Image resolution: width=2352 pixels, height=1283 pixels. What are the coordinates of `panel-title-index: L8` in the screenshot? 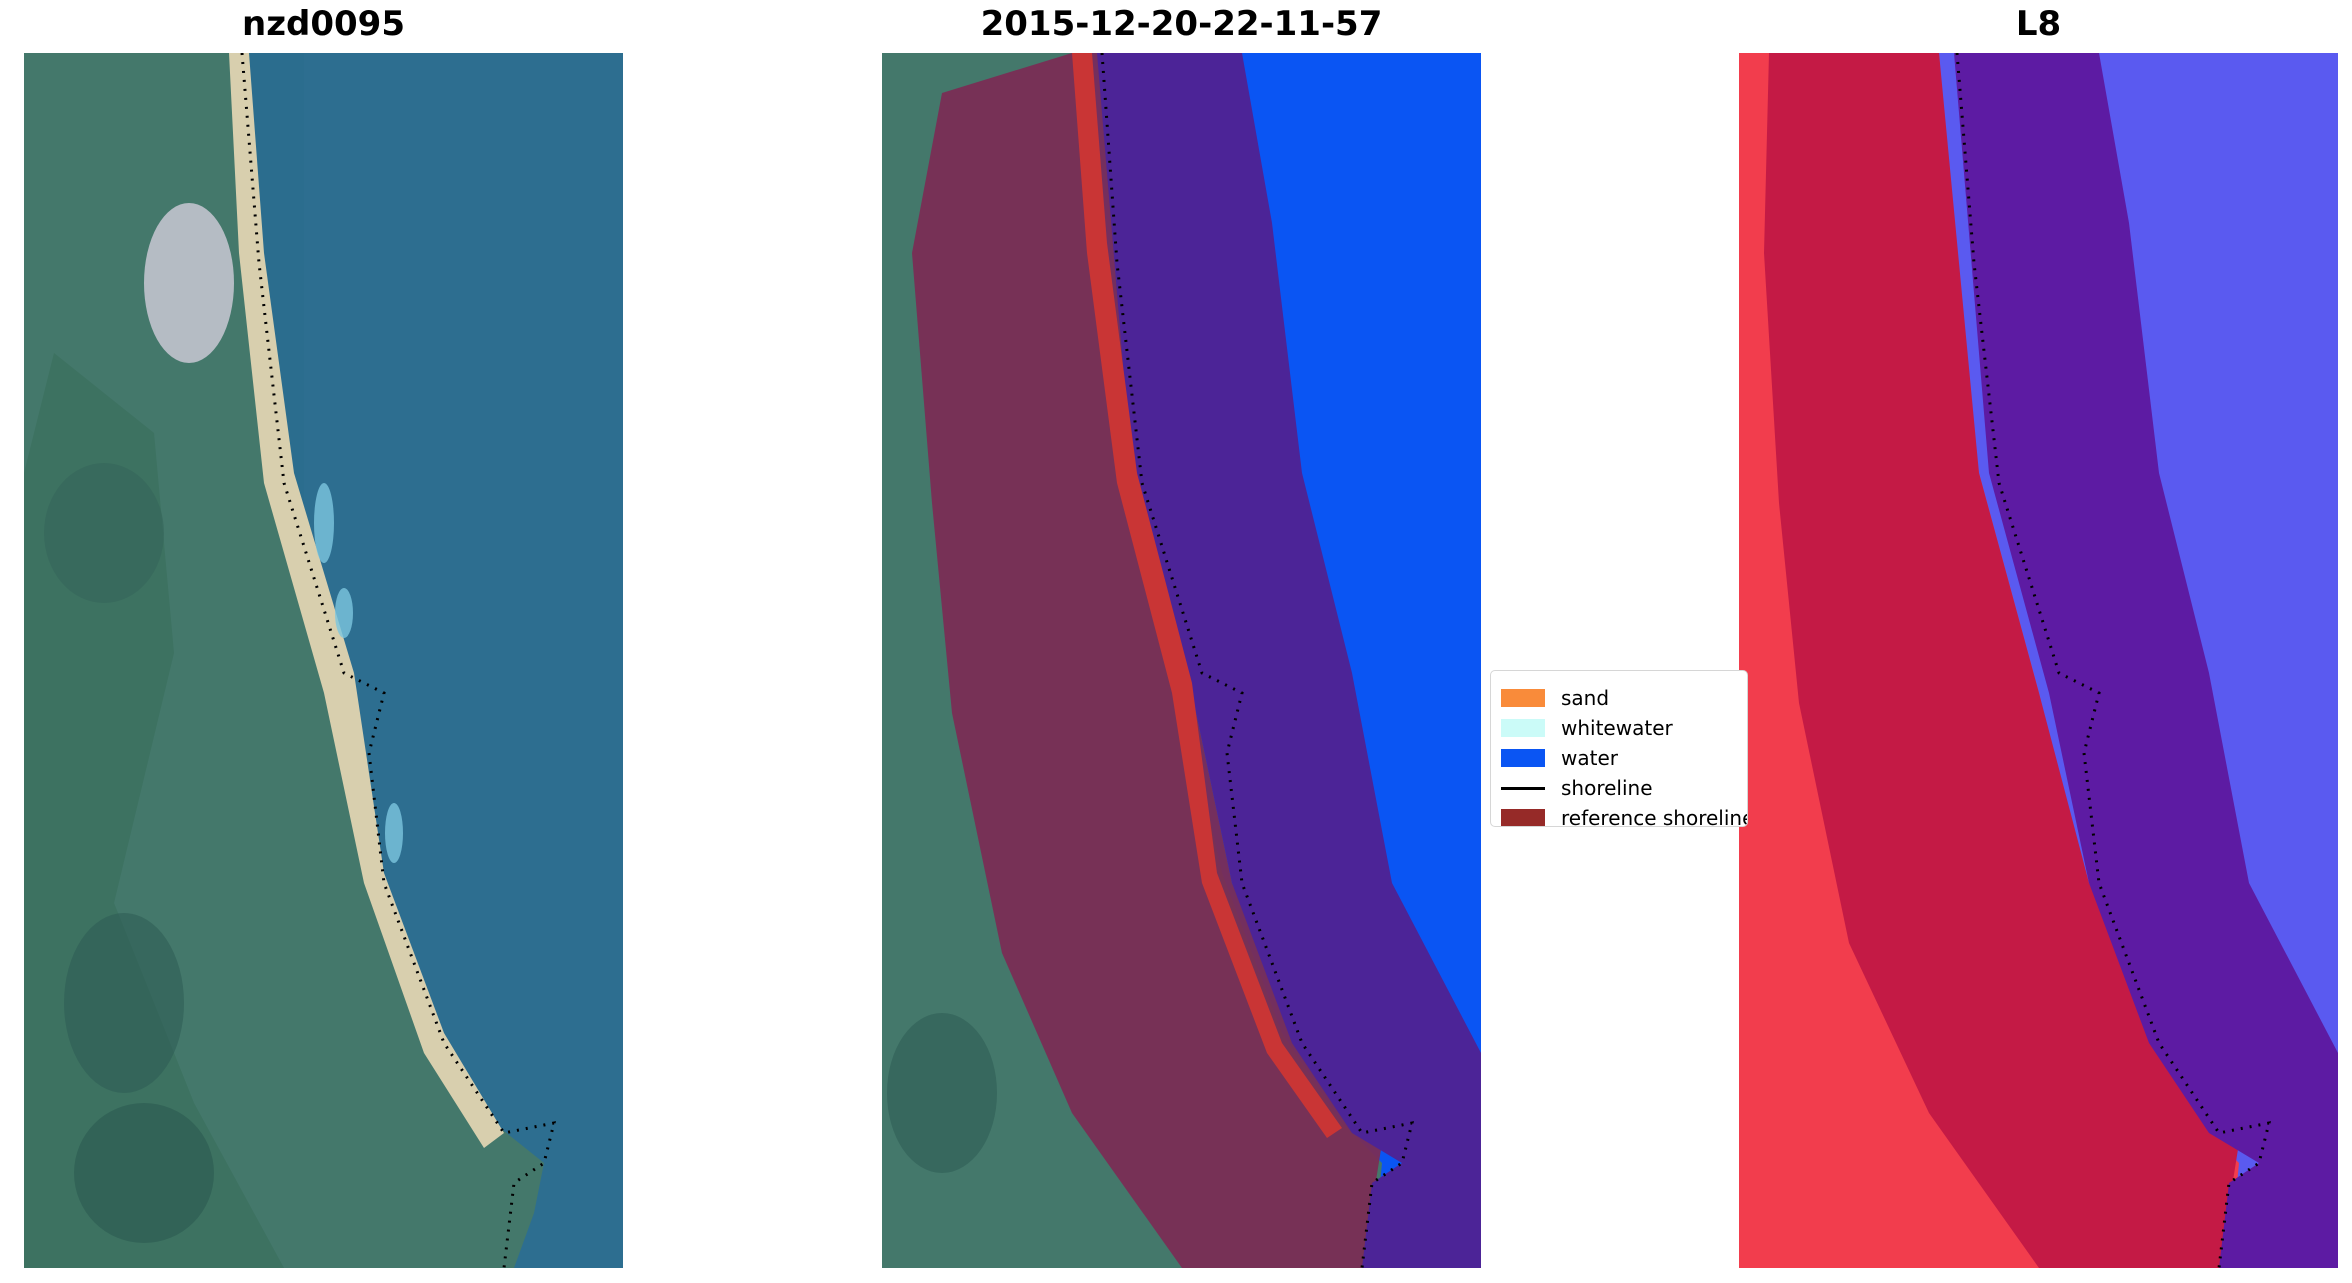 It's located at (2038, 24).